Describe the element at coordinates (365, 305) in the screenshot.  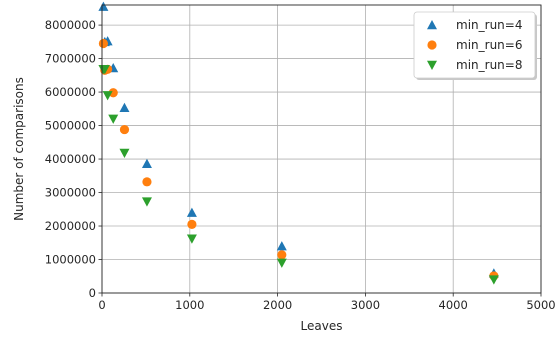
I see `x-tick-label: 3000` at that location.